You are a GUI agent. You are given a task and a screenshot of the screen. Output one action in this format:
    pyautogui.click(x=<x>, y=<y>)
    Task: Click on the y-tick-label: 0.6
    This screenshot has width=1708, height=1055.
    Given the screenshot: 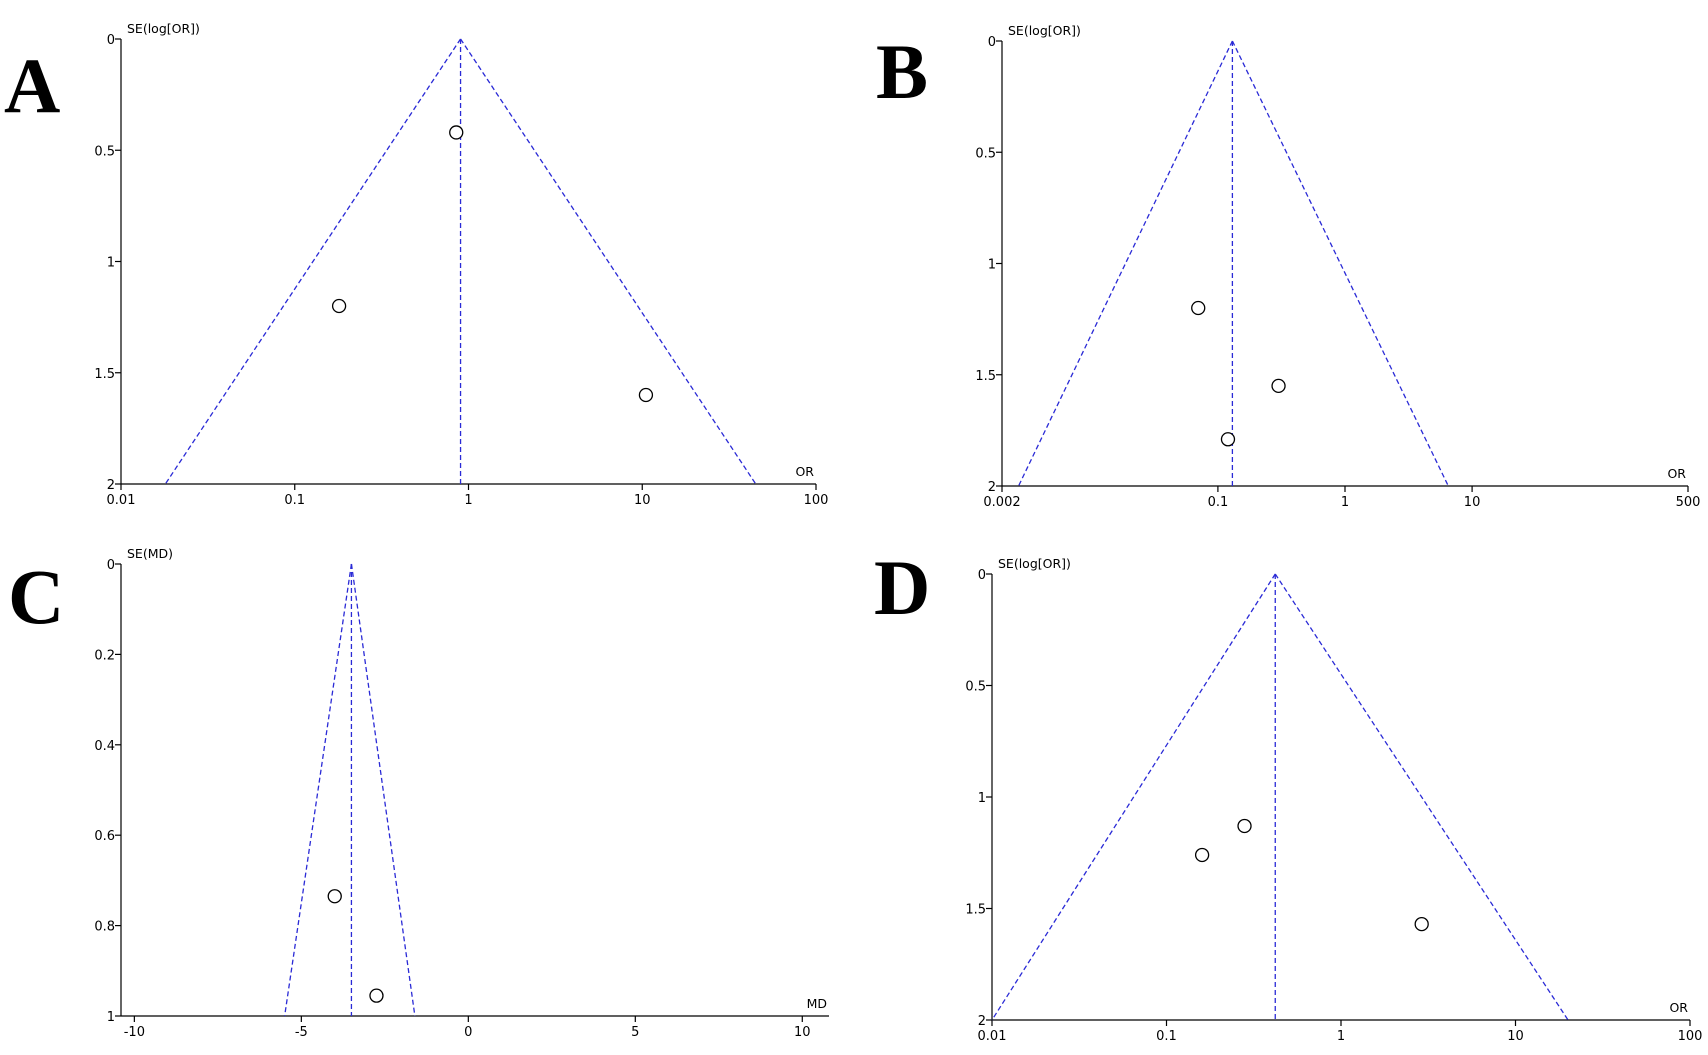 What is the action you would take?
    pyautogui.click(x=104, y=836)
    